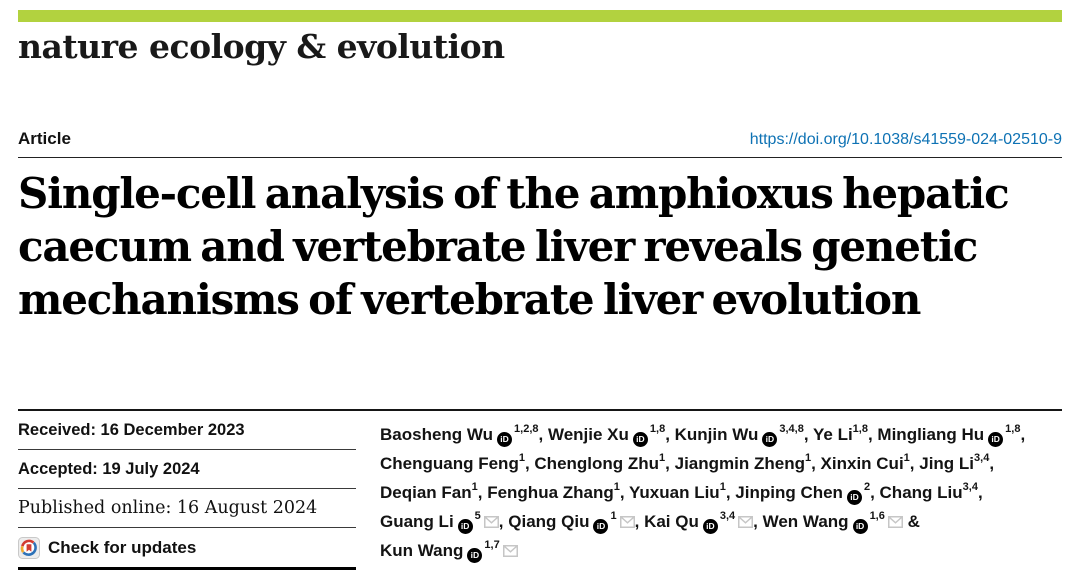 The image size is (1080, 583). What do you see at coordinates (789, 492) in the screenshot?
I see `author-name: Jinping Chen` at bounding box center [789, 492].